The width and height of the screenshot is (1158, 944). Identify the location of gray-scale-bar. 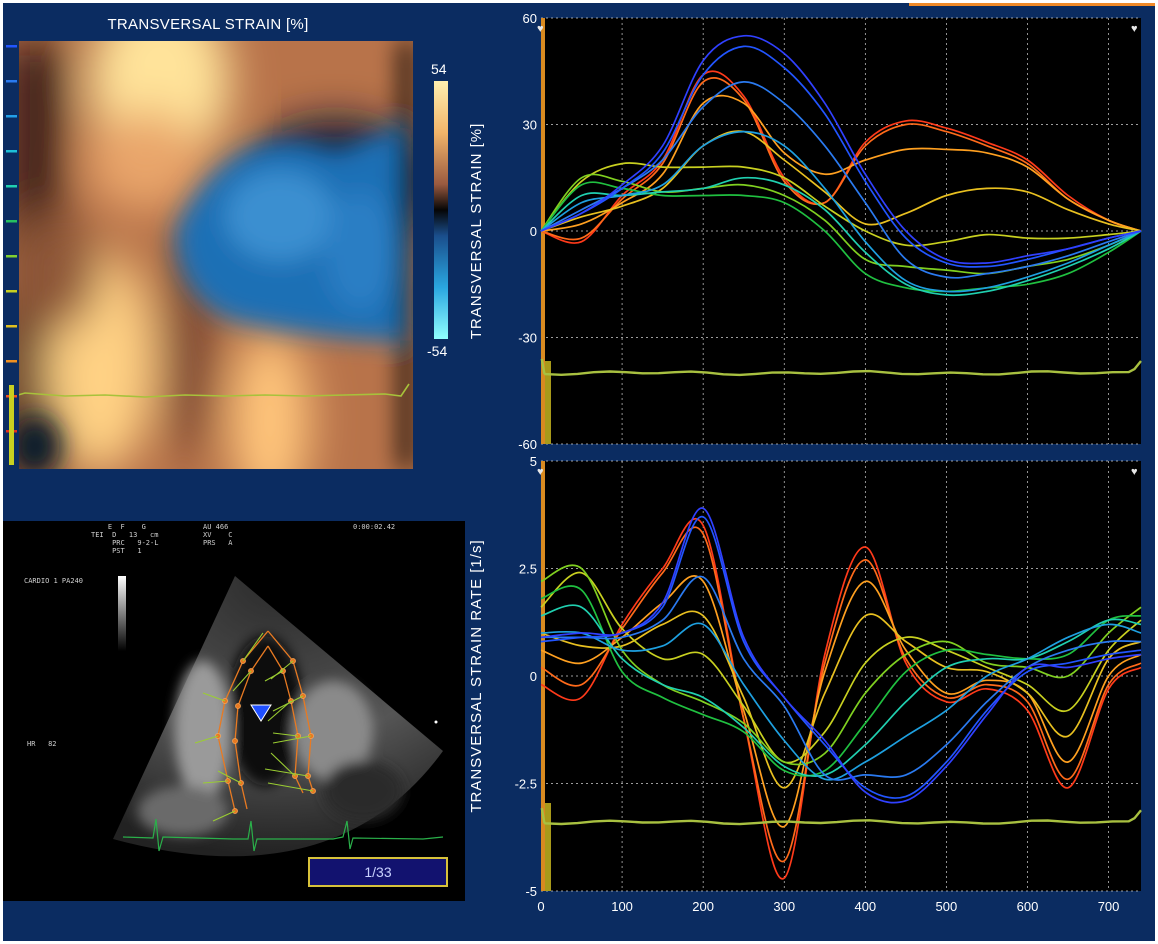
(122, 613).